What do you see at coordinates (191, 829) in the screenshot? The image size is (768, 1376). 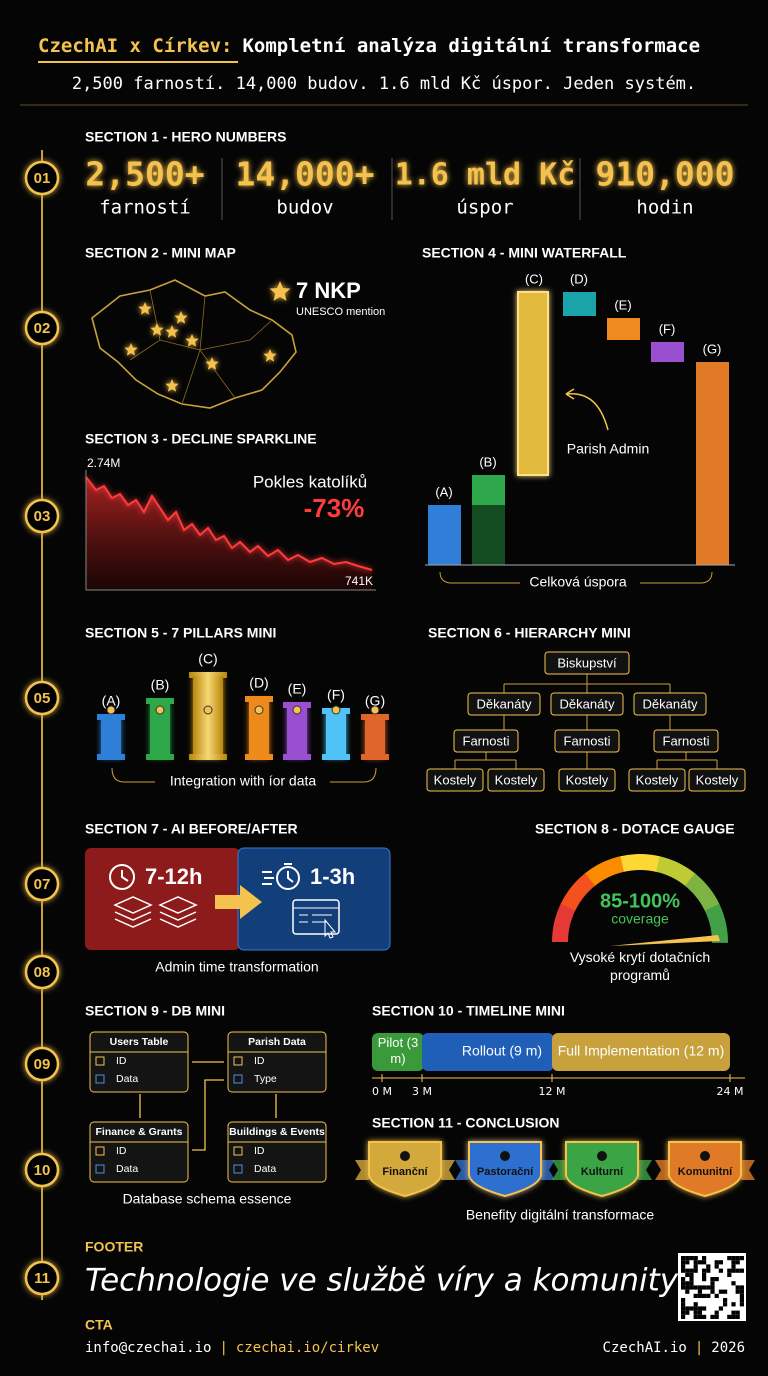 I see `section-heading: SECTION 7 - AI BEFORE/AFTER` at bounding box center [191, 829].